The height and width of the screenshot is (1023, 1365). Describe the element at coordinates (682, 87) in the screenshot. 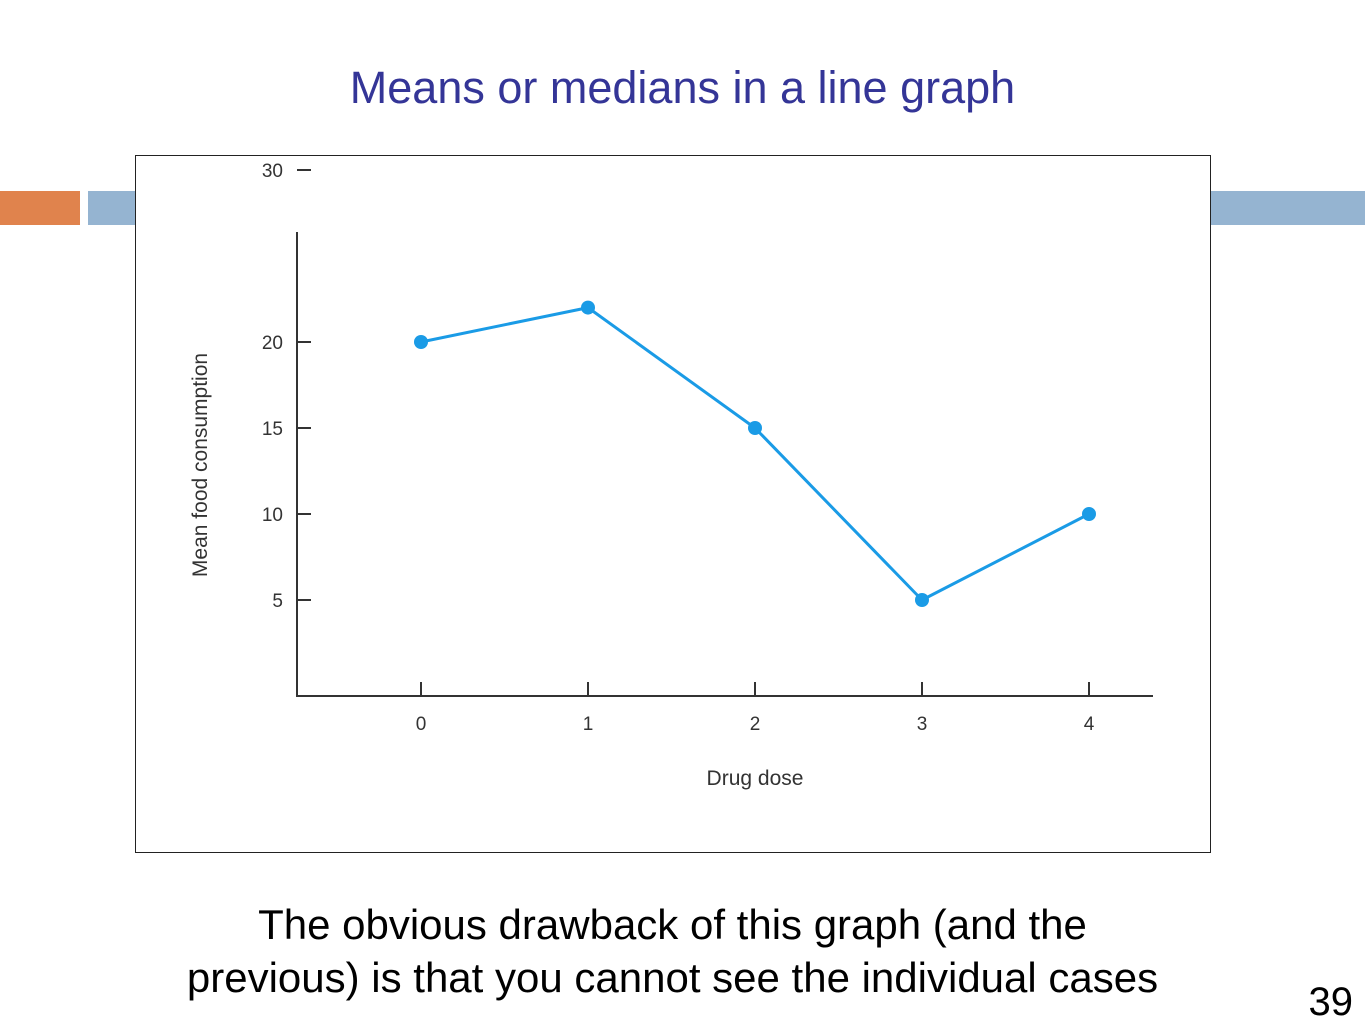

I see `slide-title: Means or medians in a line graph` at that location.